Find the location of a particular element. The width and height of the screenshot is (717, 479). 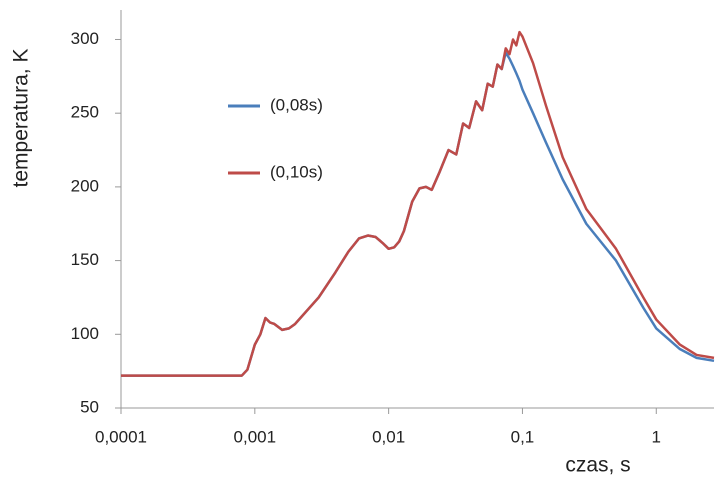

y-tick-label: 100 is located at coordinates (85, 333).